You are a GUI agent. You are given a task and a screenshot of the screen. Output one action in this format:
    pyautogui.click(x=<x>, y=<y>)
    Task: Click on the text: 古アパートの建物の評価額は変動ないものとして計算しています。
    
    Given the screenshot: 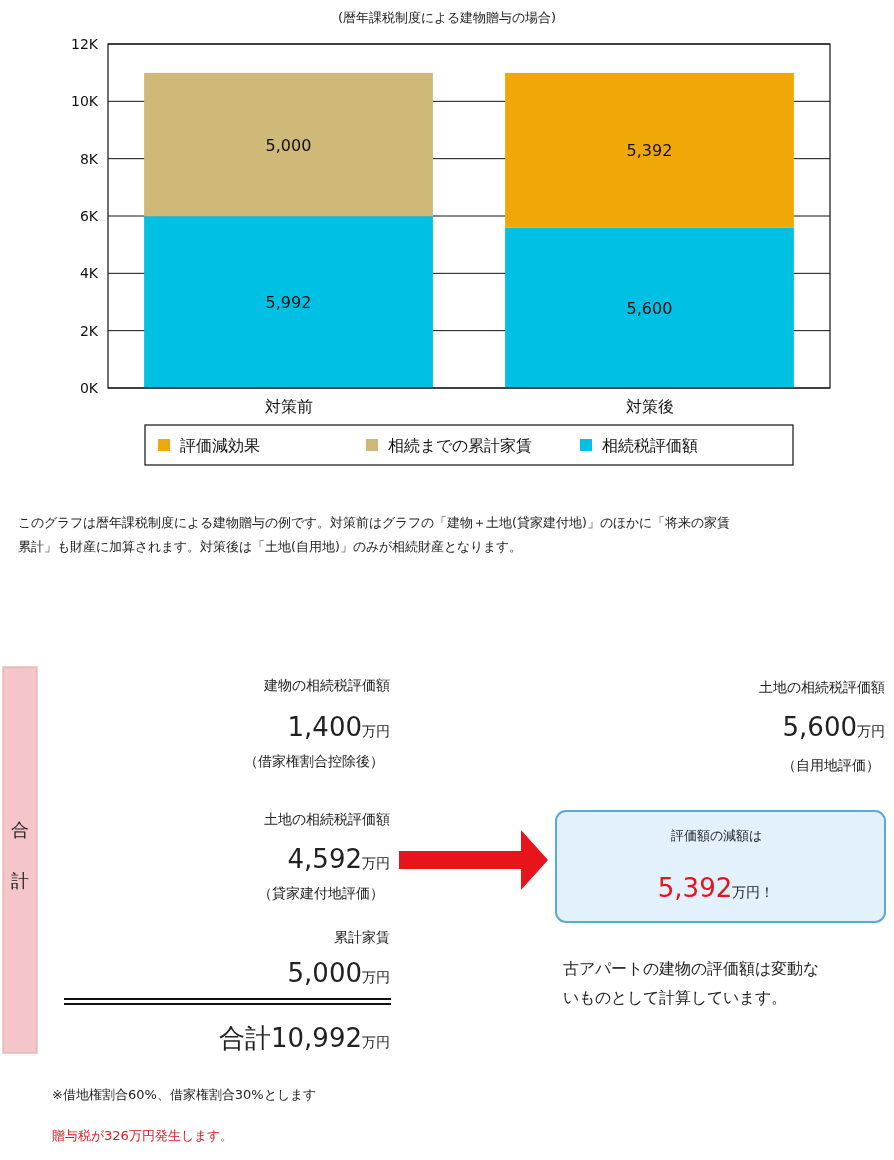 What is the action you would take?
    pyautogui.click(x=691, y=983)
    